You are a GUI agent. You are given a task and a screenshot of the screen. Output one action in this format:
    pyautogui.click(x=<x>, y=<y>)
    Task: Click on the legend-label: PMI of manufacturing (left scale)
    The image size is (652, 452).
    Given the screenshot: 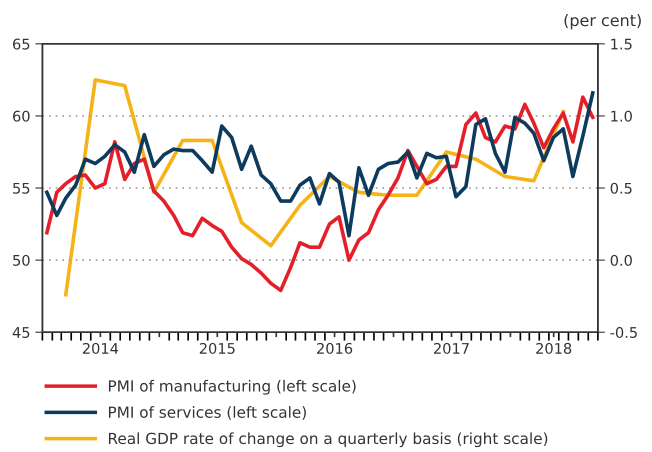 What is the action you would take?
    pyautogui.click(x=232, y=387)
    